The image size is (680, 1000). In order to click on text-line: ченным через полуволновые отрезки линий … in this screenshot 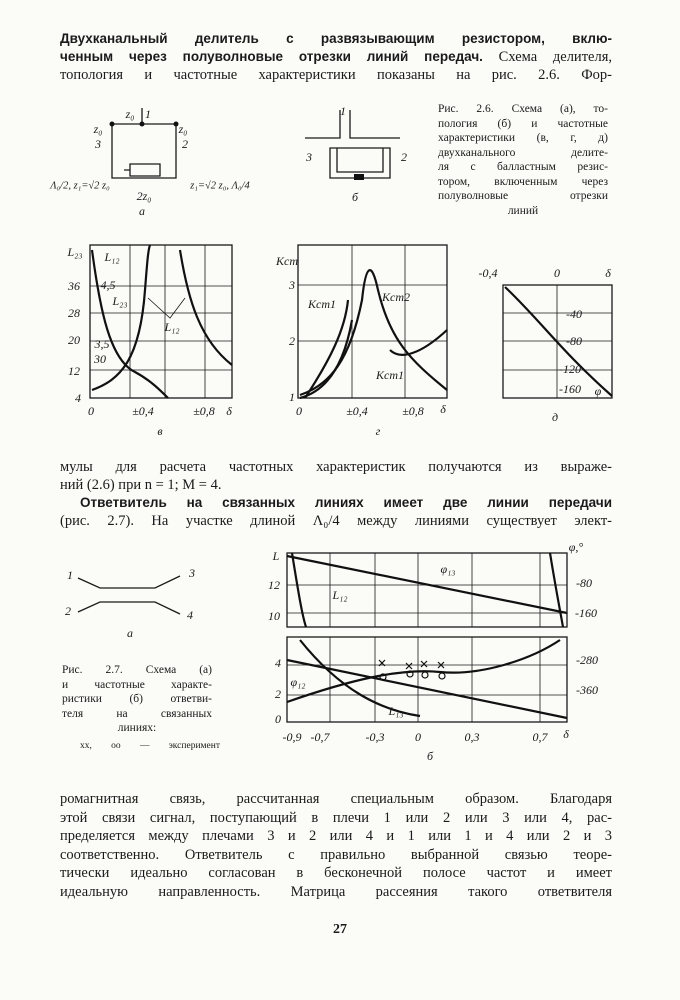, I will do `click(336, 57)`.